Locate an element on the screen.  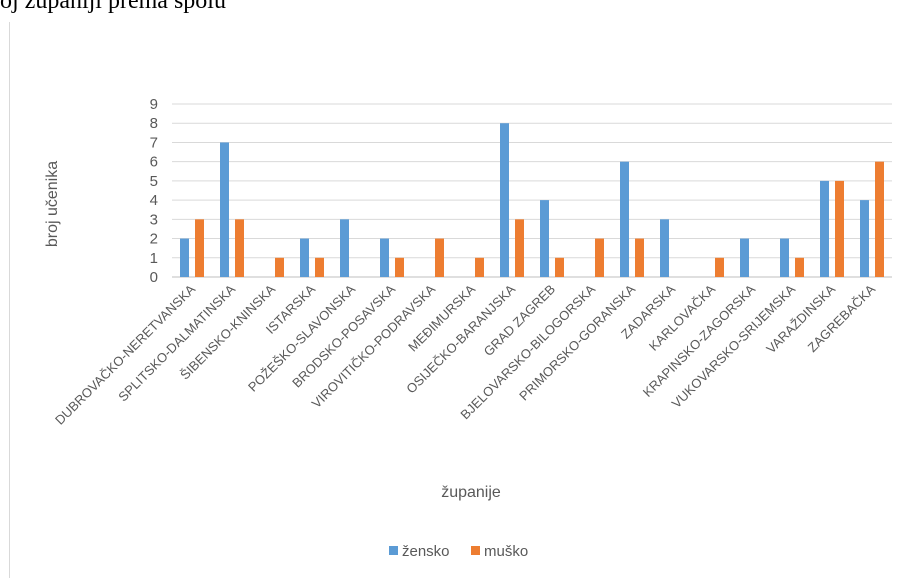
y-tick-label: 1 is located at coordinates (154, 258).